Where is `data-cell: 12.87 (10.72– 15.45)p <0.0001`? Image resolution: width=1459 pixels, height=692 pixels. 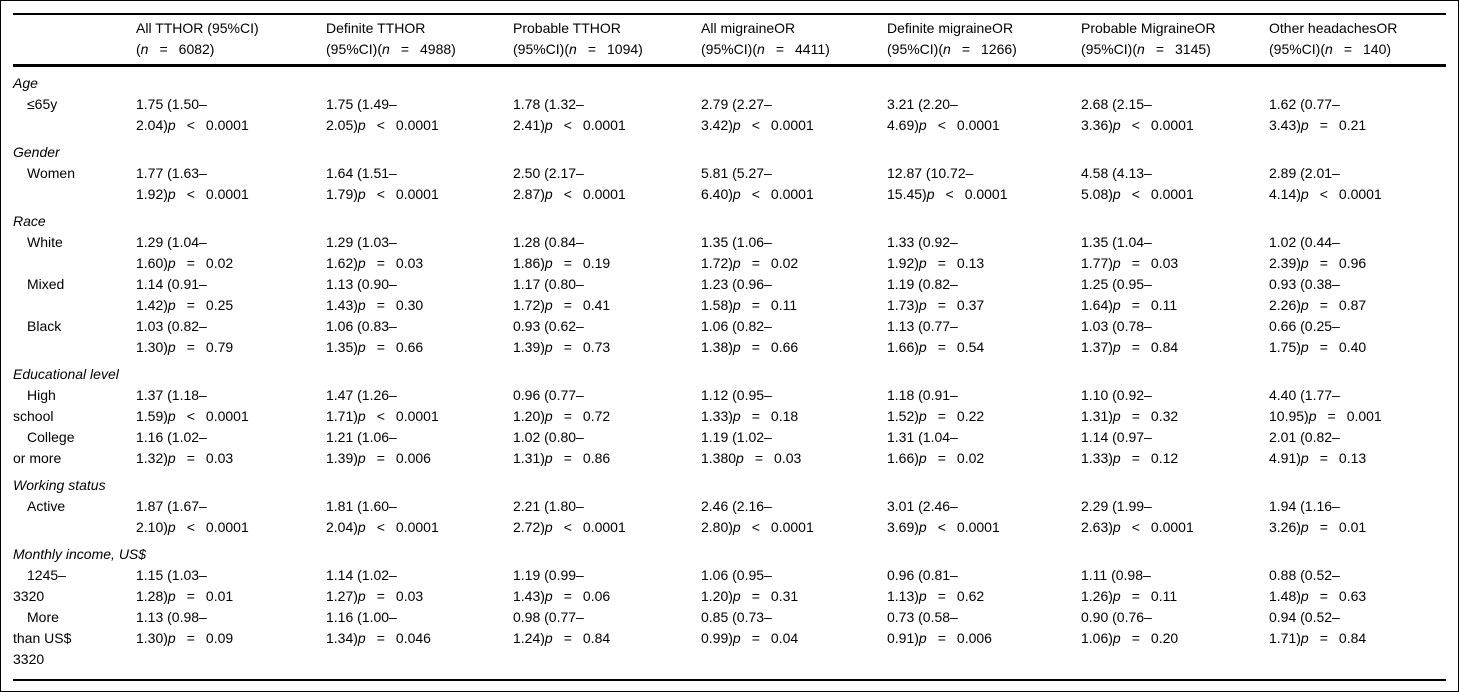
data-cell: 12.87 (10.72– 15.45)p <0.0001 is located at coordinates (984, 184).